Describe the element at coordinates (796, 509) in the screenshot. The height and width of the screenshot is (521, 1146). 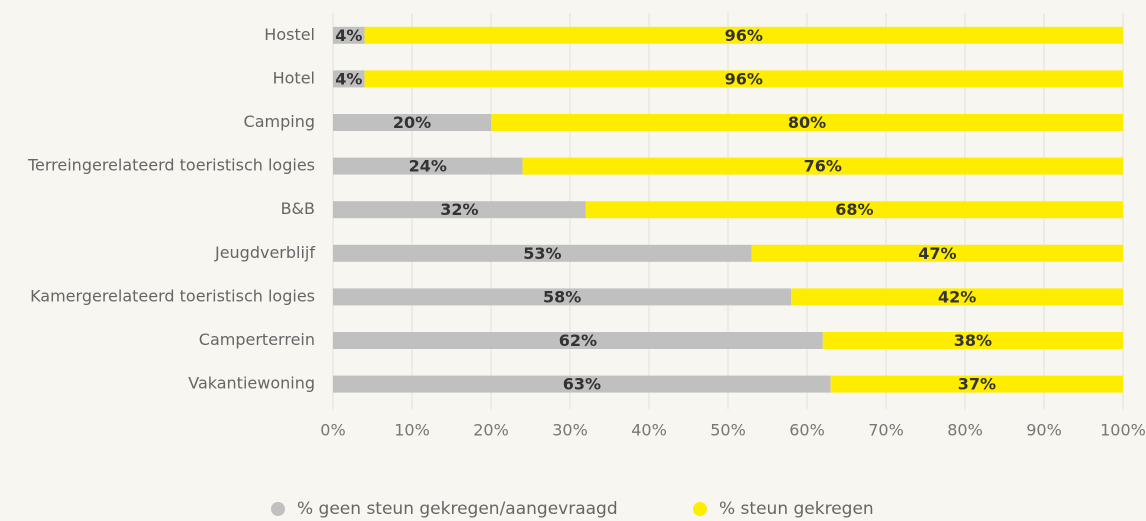
I see `legend-label: % steun gekregen` at that location.